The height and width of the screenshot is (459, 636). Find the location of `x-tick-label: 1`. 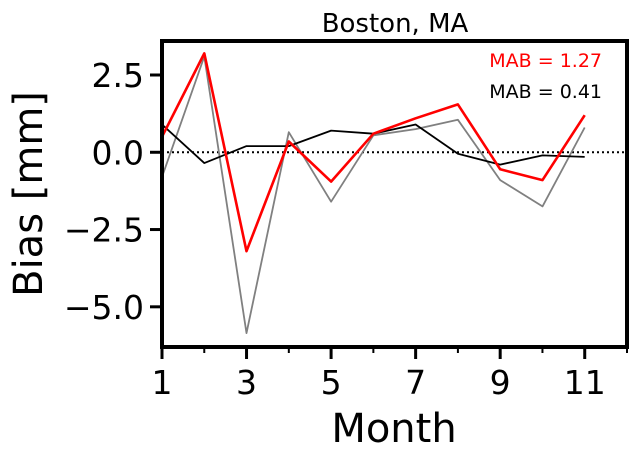

x-tick-label: 1 is located at coordinates (162, 382).